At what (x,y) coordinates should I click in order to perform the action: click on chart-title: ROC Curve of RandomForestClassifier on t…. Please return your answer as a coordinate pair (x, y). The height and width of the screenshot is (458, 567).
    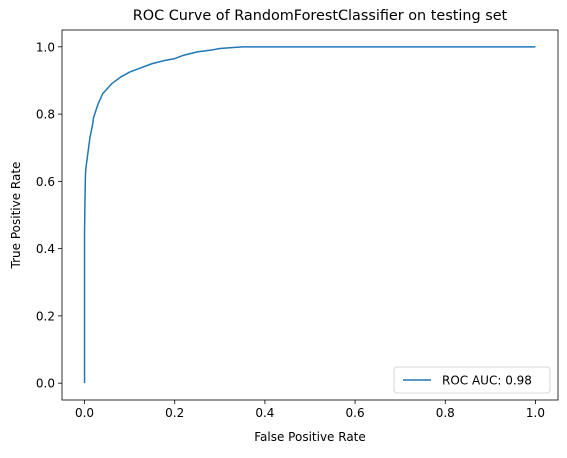
    Looking at the image, I should click on (320, 16).